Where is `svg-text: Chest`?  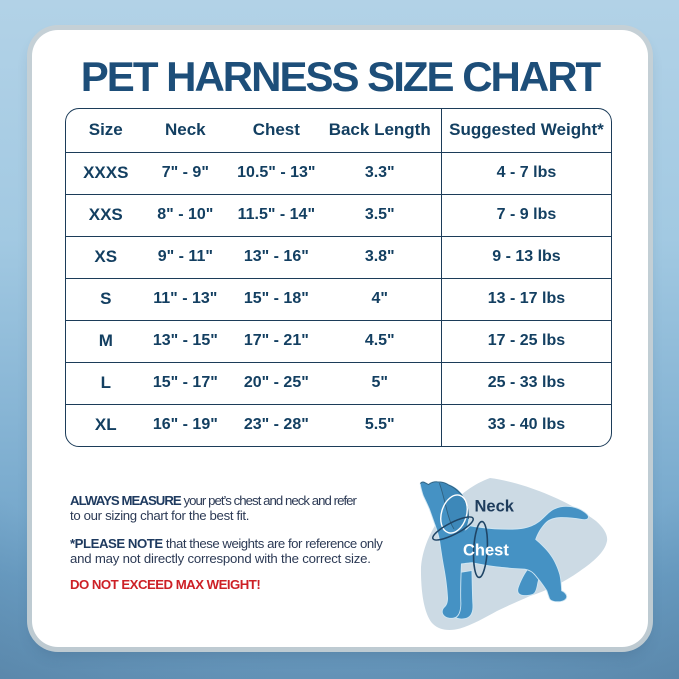
svg-text: Chest is located at coordinates (486, 551).